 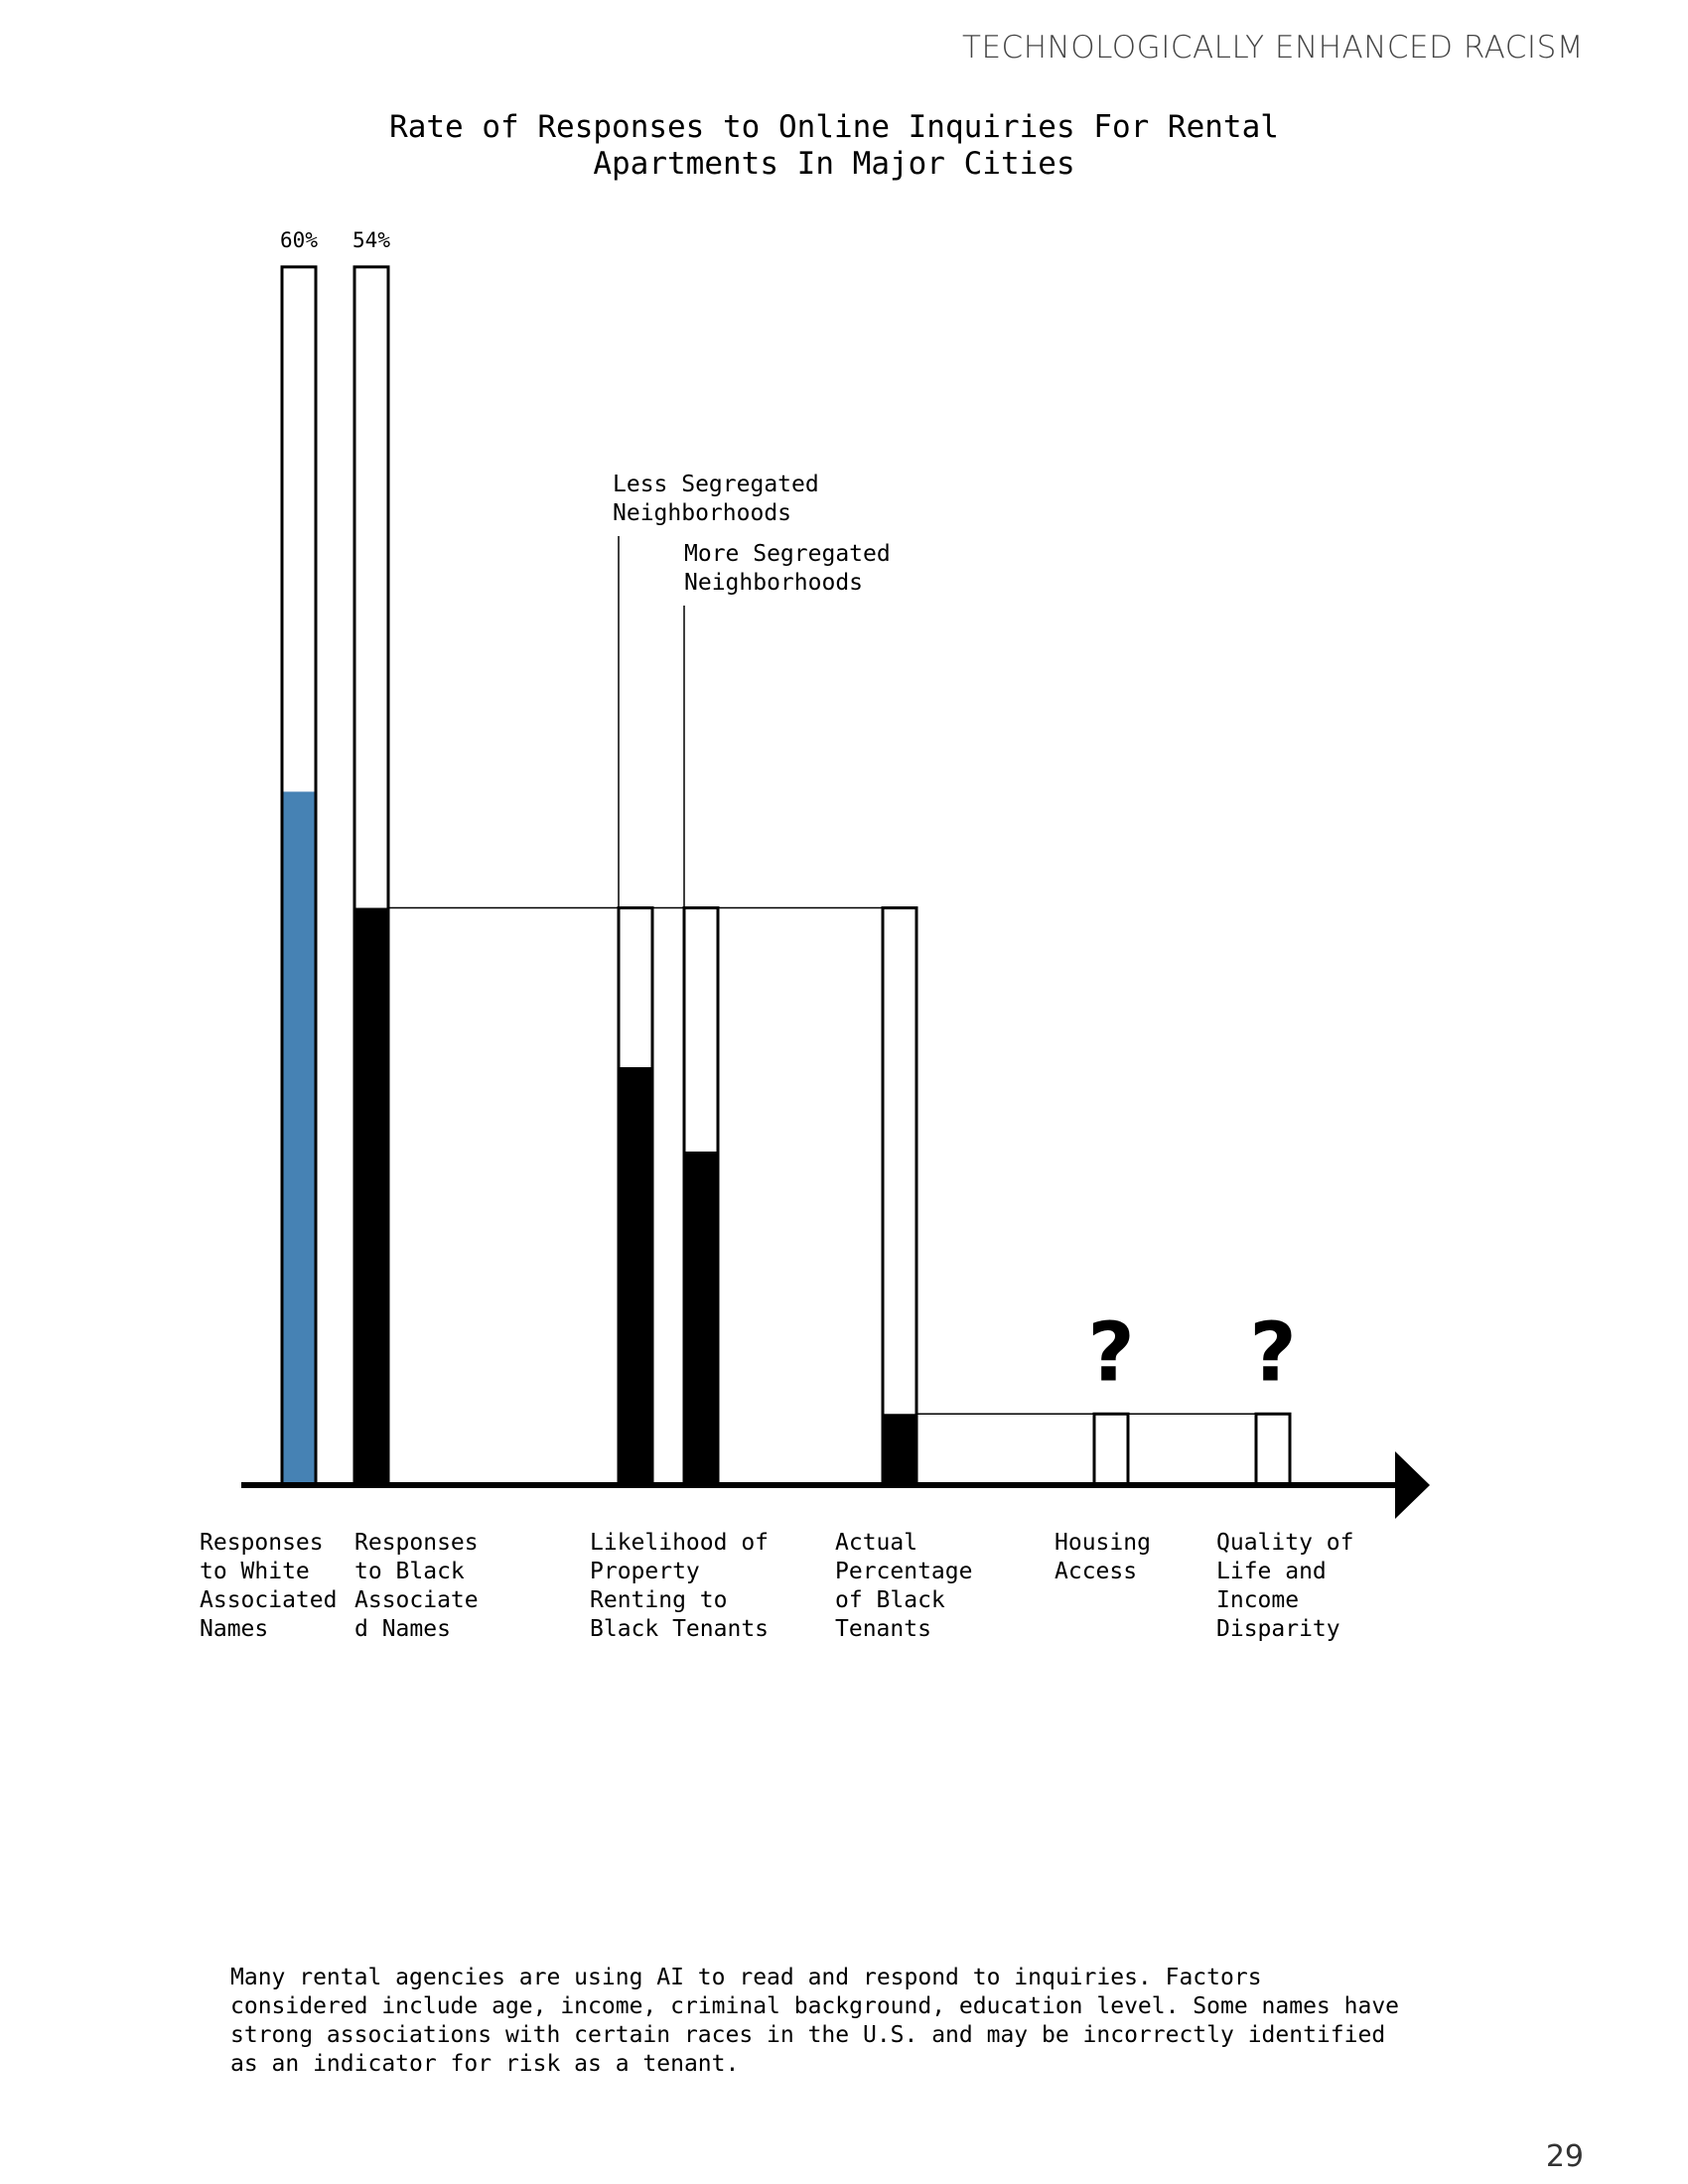 What do you see at coordinates (371, 1196) in the screenshot?
I see `bar-fill-black` at bounding box center [371, 1196].